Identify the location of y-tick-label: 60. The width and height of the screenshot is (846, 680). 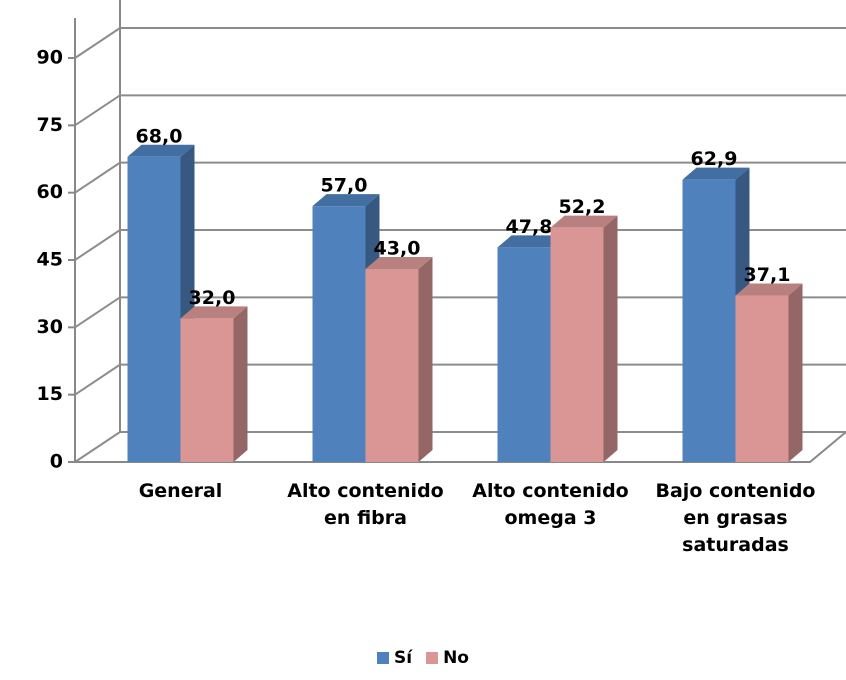
(50, 192).